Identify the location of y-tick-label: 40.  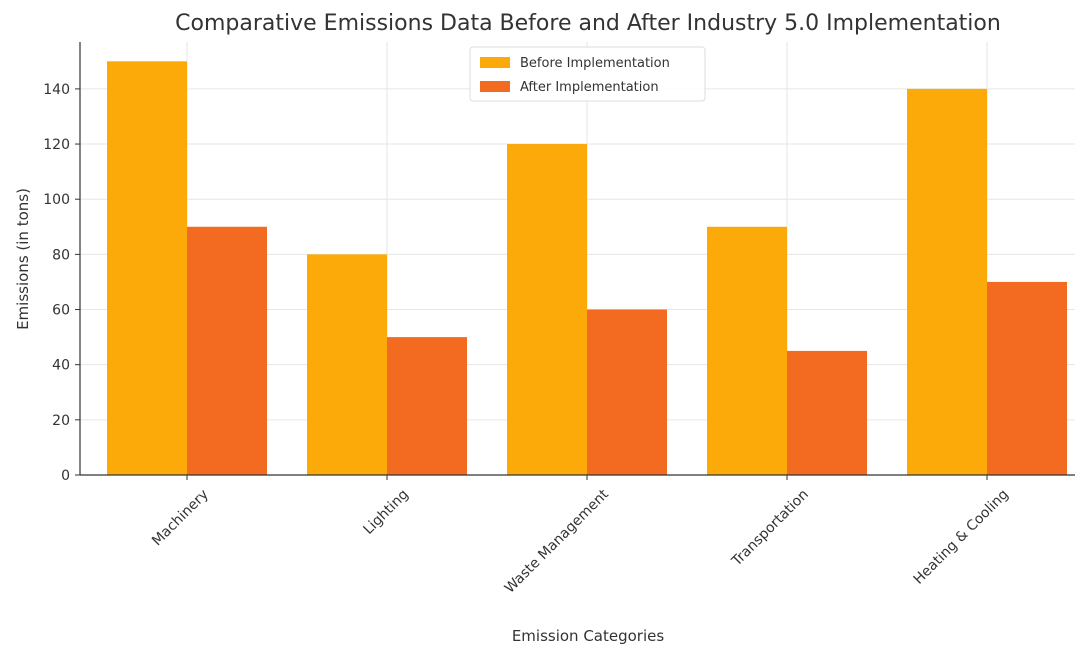
(61, 366).